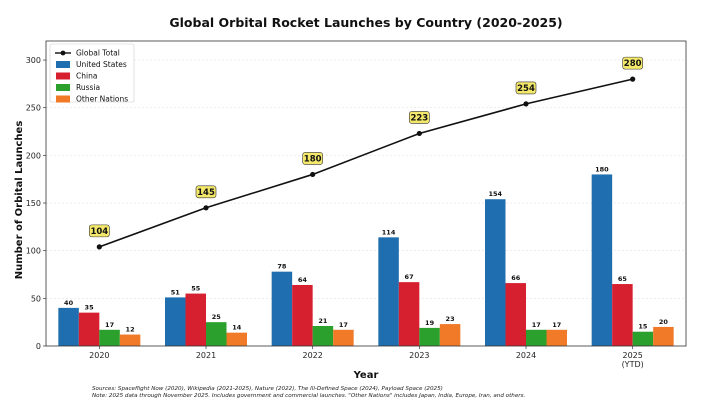 Image resolution: width=712 pixels, height=406 pixels. I want to click on x-axis: 2020 2021 2022 2023 2024 2025(YTD), so click(366, 357).